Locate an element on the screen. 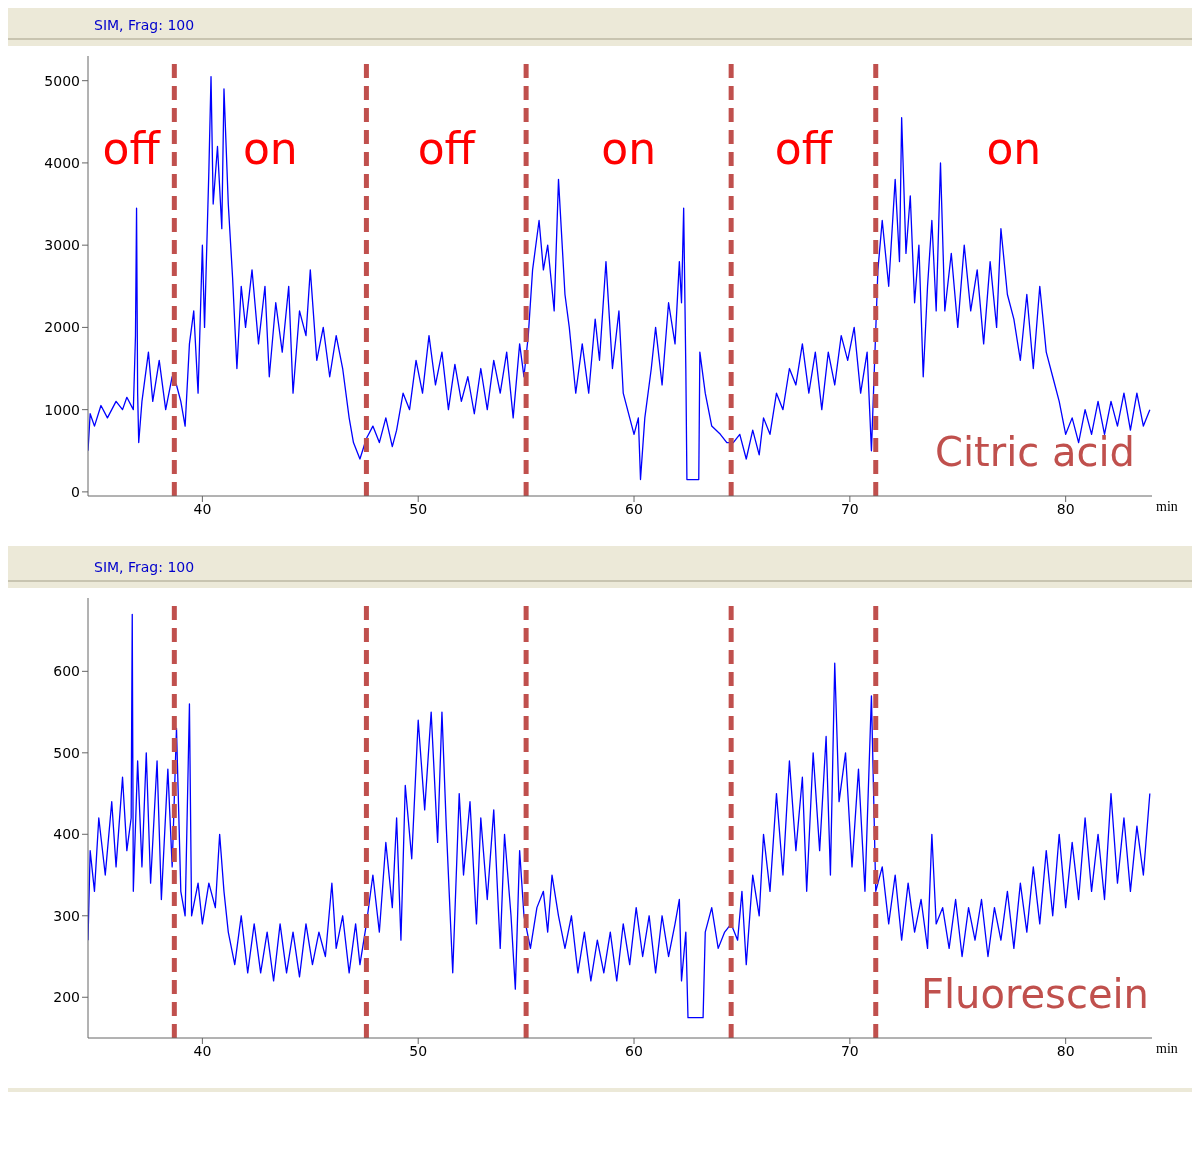 The height and width of the screenshot is (1158, 1200). y-tick-label: 1000 is located at coordinates (62, 409).